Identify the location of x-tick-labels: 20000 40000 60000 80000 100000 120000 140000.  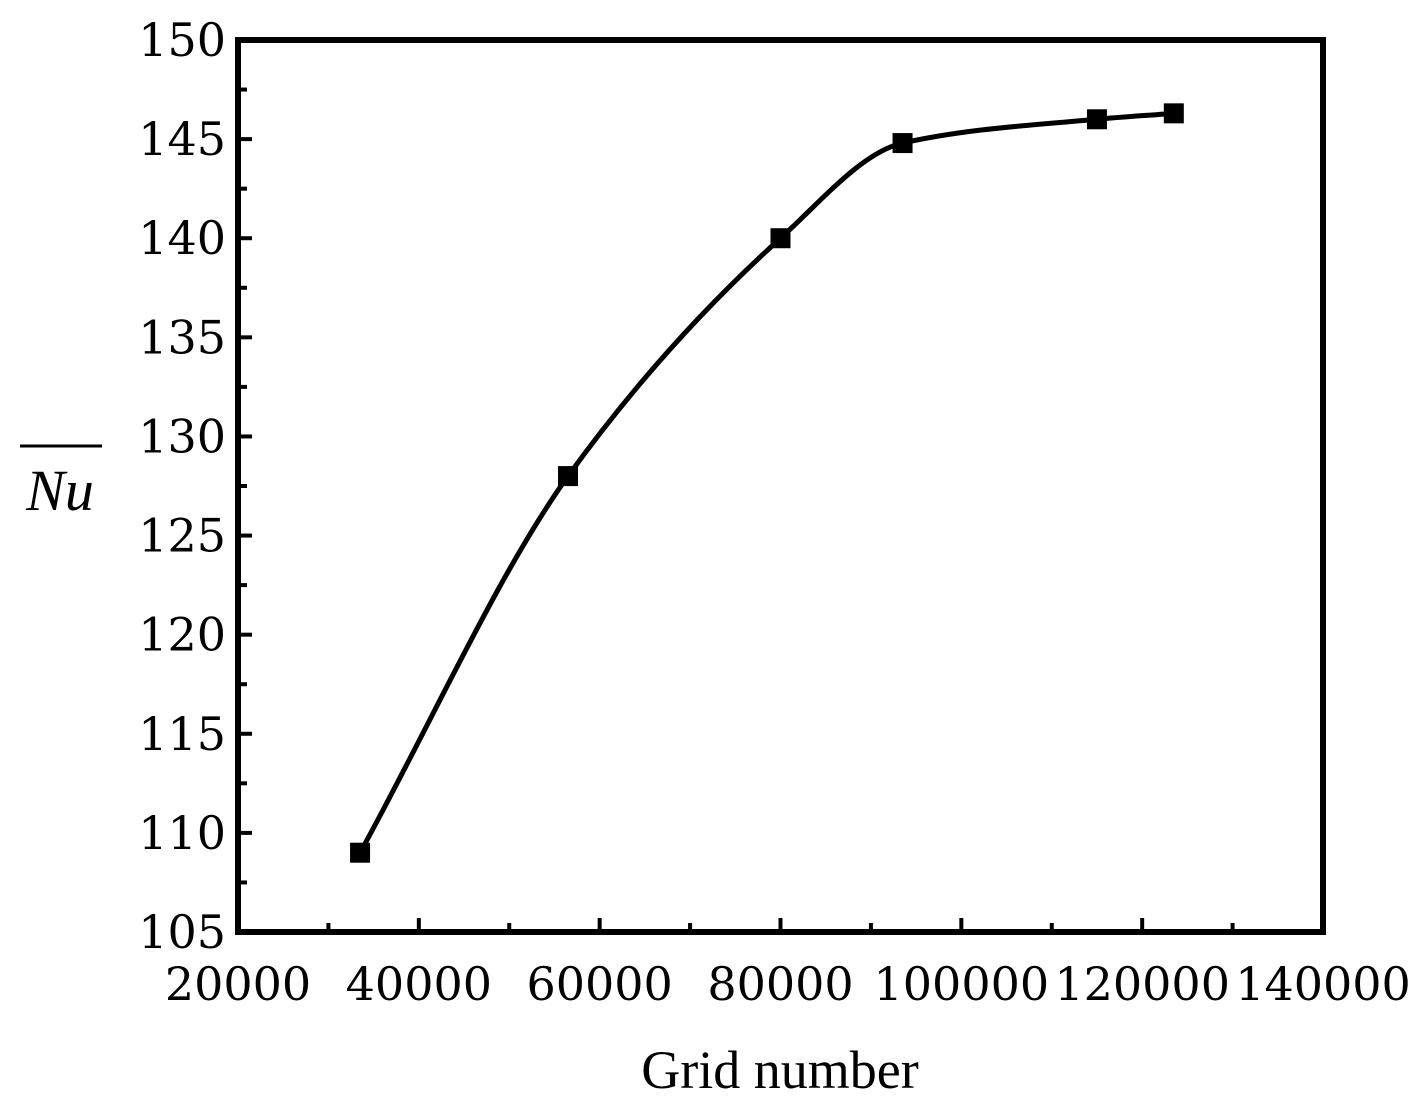
(788, 984).